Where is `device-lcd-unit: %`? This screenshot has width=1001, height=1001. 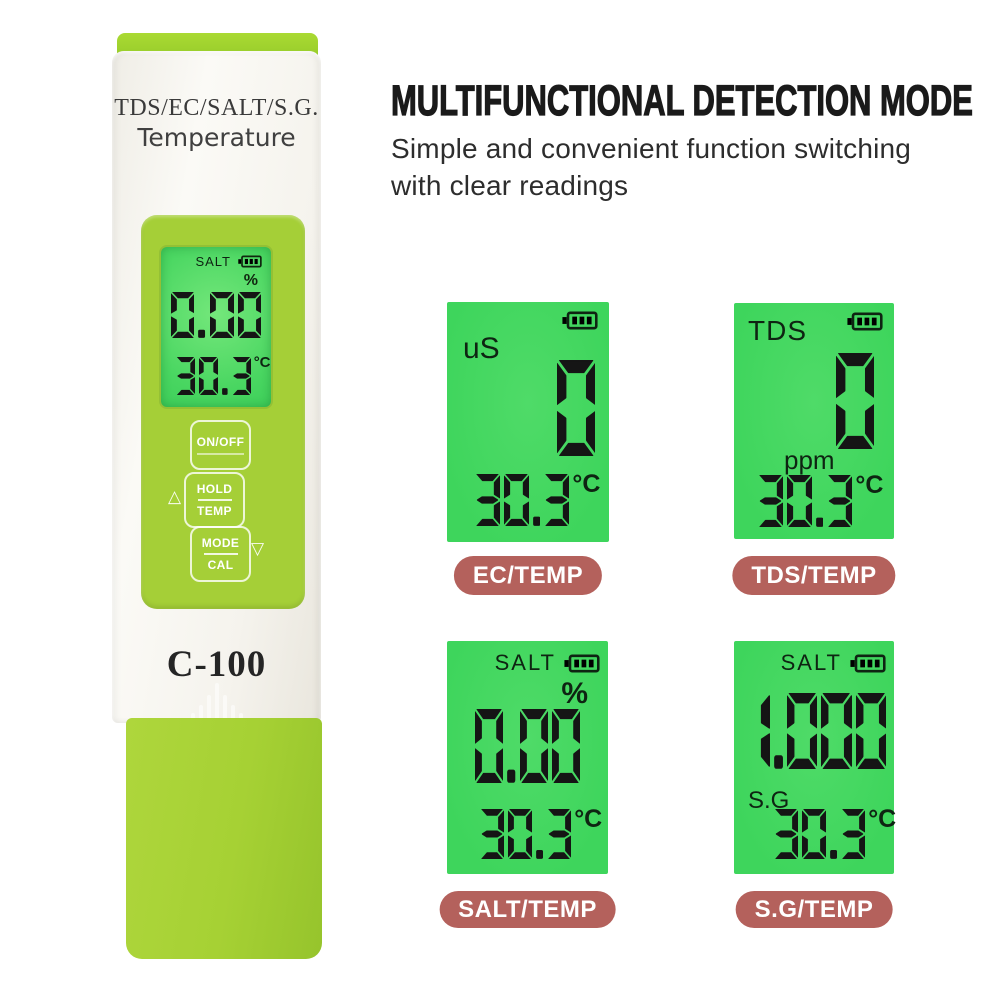
device-lcd-unit: % is located at coordinates (250, 280).